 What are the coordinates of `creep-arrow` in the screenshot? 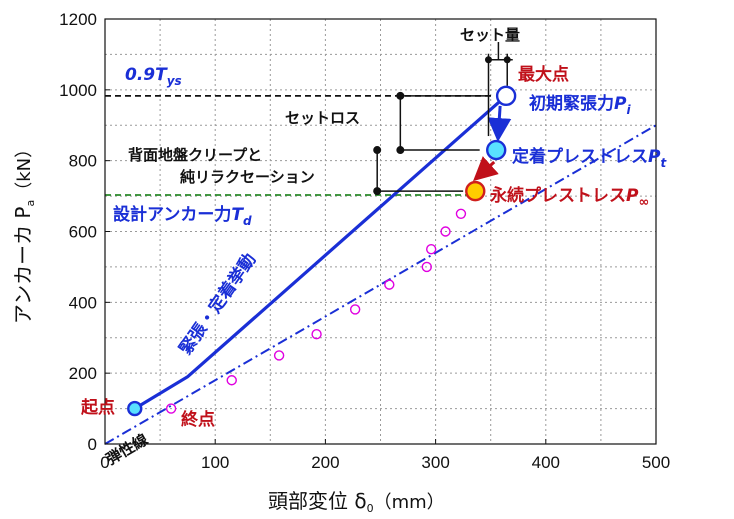 It's located at (486, 169).